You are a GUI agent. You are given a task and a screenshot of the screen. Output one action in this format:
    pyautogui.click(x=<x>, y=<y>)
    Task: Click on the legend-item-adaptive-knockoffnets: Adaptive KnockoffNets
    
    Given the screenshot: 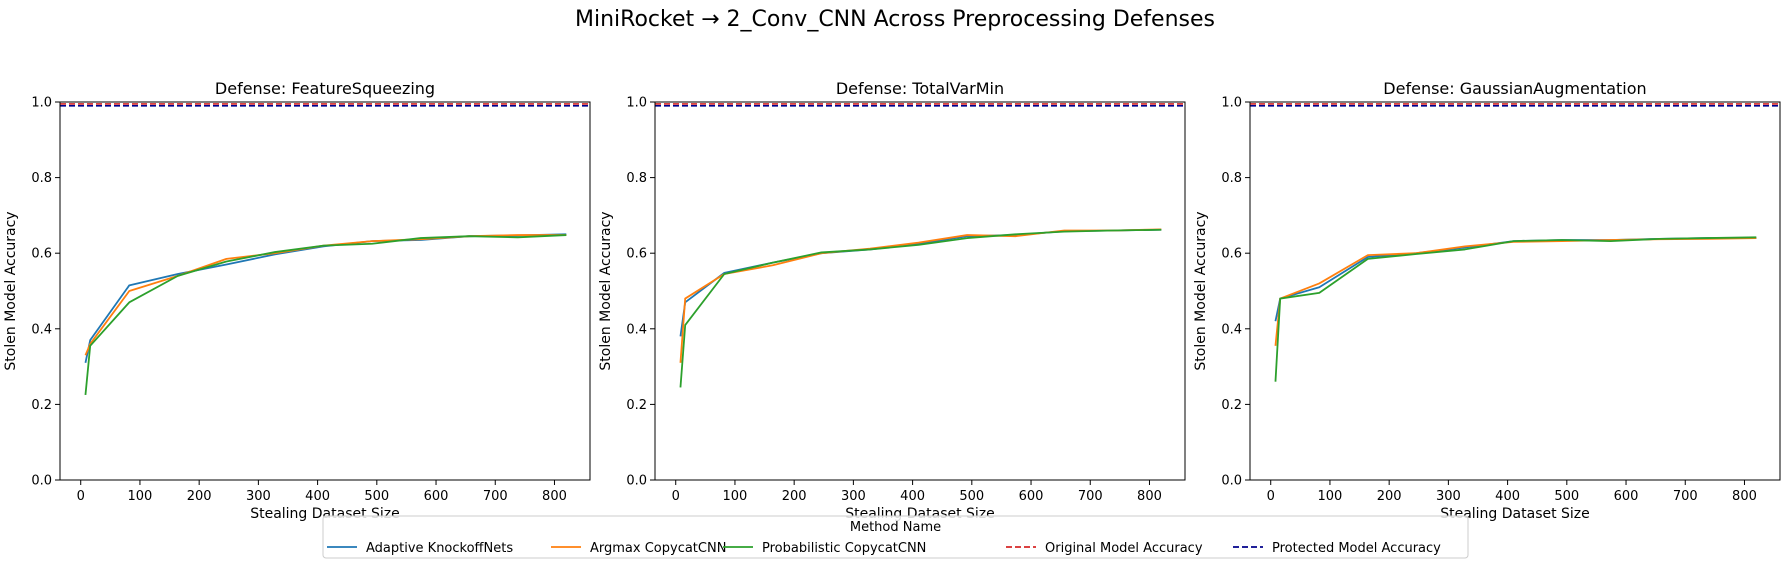 What is the action you would take?
    pyautogui.click(x=420, y=548)
    